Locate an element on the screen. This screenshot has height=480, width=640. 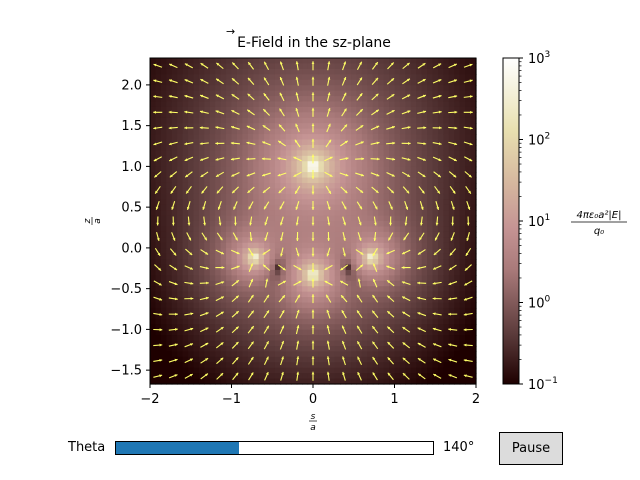
theta-slider-fill is located at coordinates (178, 448).